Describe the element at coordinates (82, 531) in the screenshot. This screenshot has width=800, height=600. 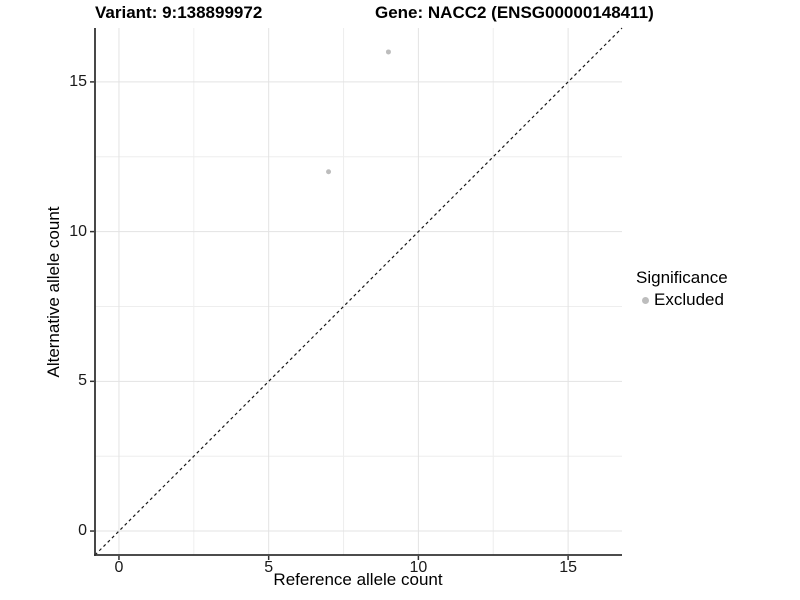
I see `y-tick-label: 0` at that location.